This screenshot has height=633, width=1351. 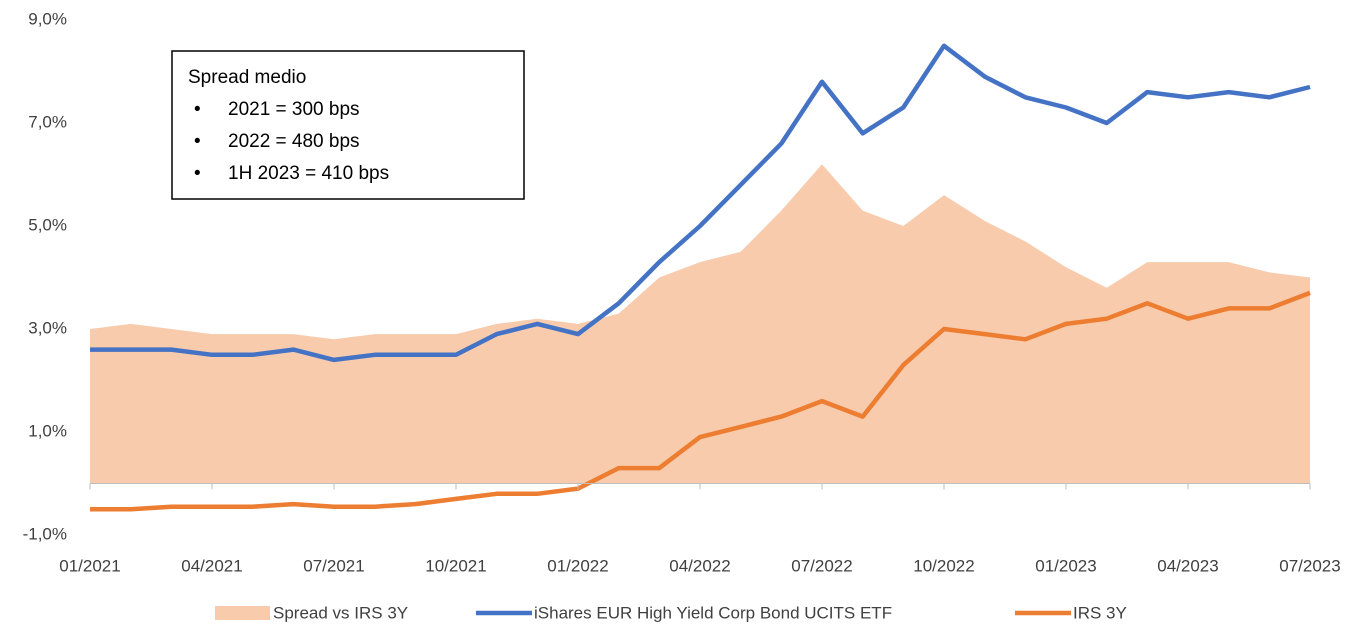 What do you see at coordinates (699, 565) in the screenshot?
I see `x-tick-label: 04/2022` at bounding box center [699, 565].